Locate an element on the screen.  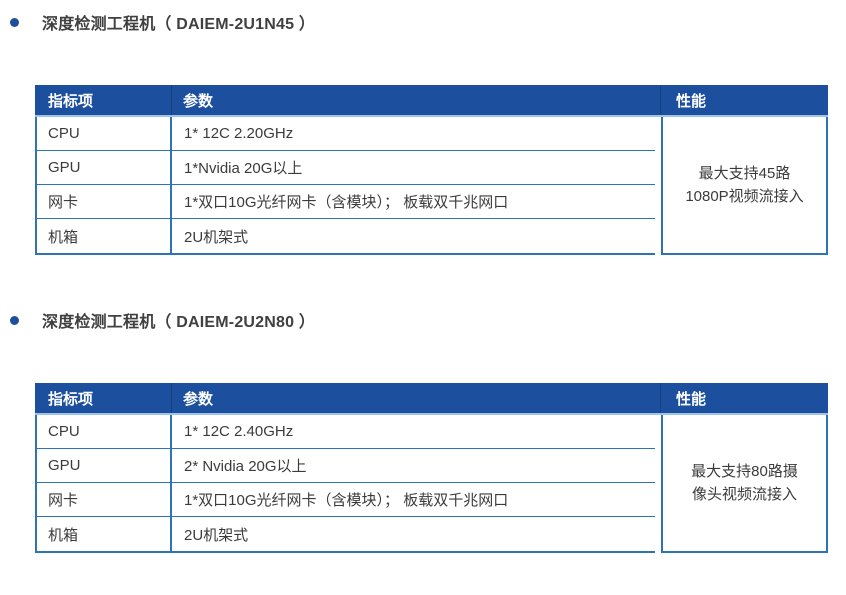
performance-text: 1080P视频流接入 is located at coordinates (744, 196).